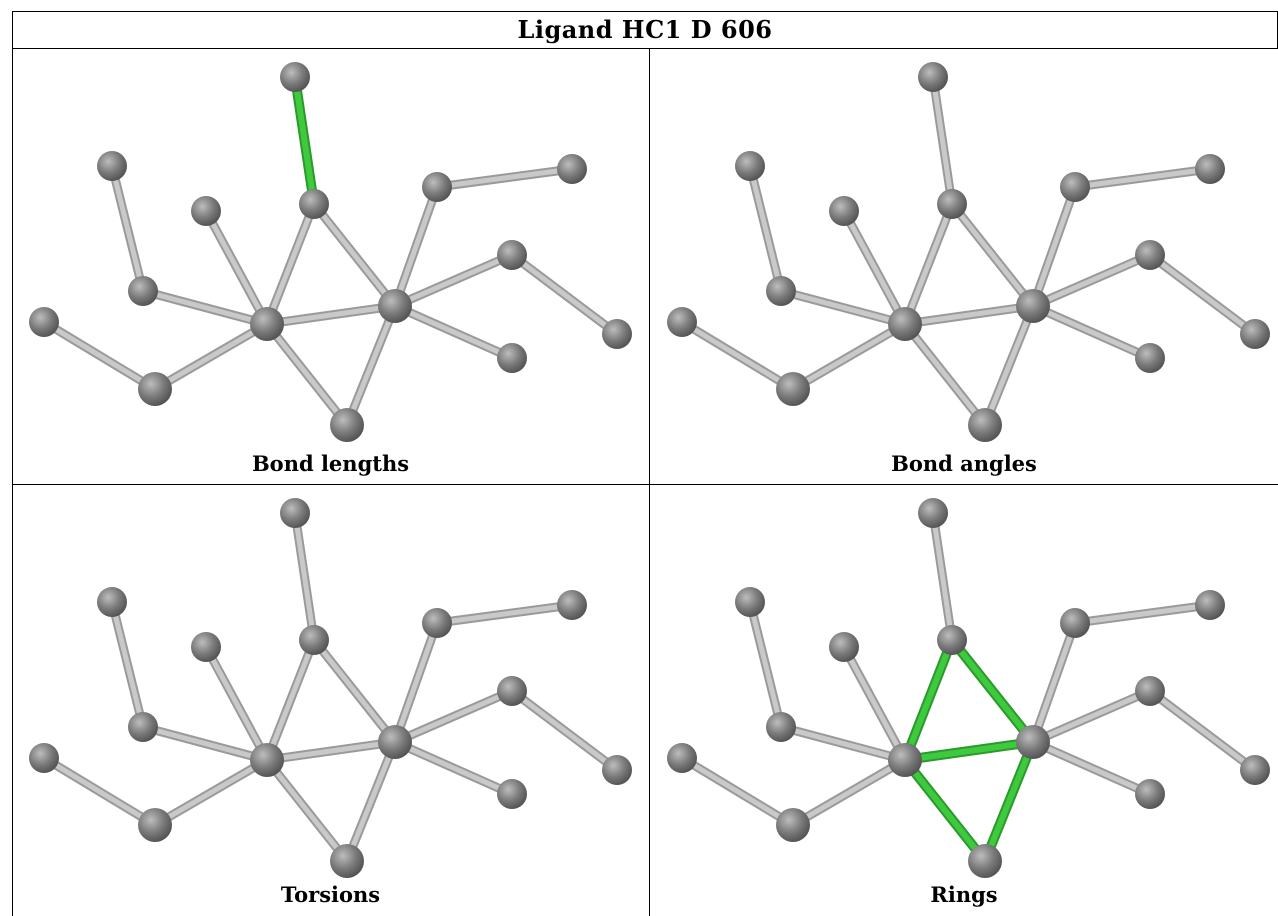  What do you see at coordinates (330, 894) in the screenshot?
I see `caption-torsions: Torsions` at bounding box center [330, 894].